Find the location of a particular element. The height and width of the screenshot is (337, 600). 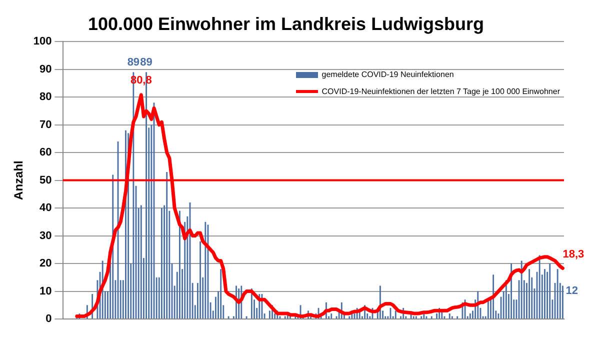

legend-label: COVID-19-Neuinfektionen der letzten 7 Tage je 100 000 Einwohner is located at coordinates (441, 91).